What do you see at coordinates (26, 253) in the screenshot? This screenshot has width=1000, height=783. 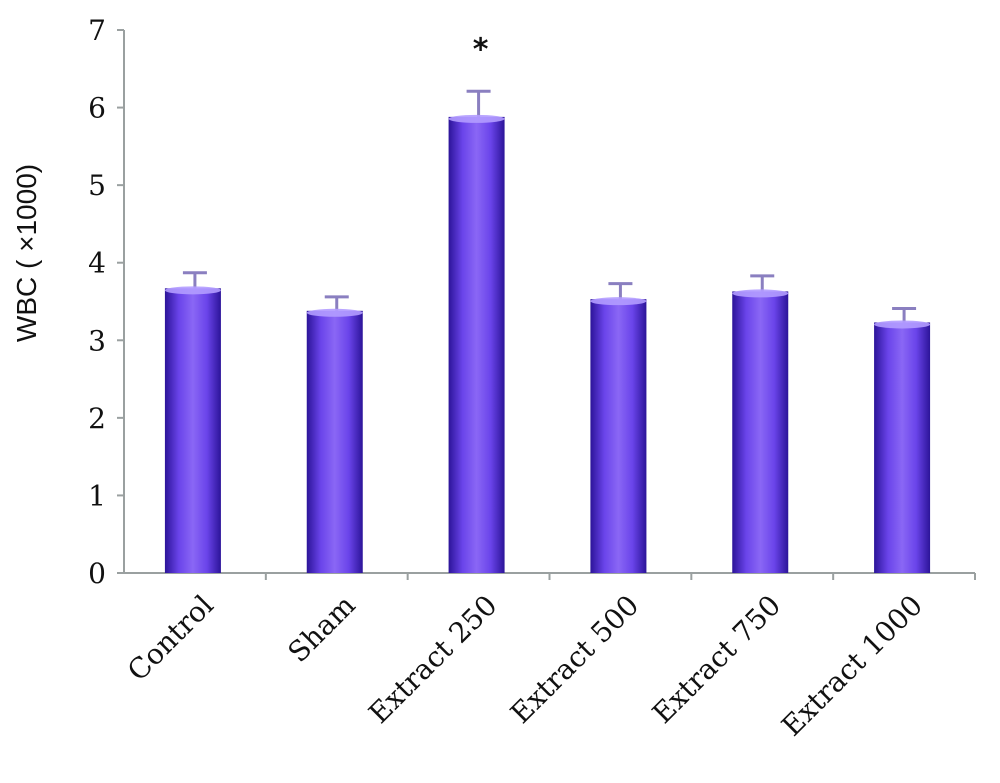 I see `y-axis-title: WBC ( ×1000)` at bounding box center [26, 253].